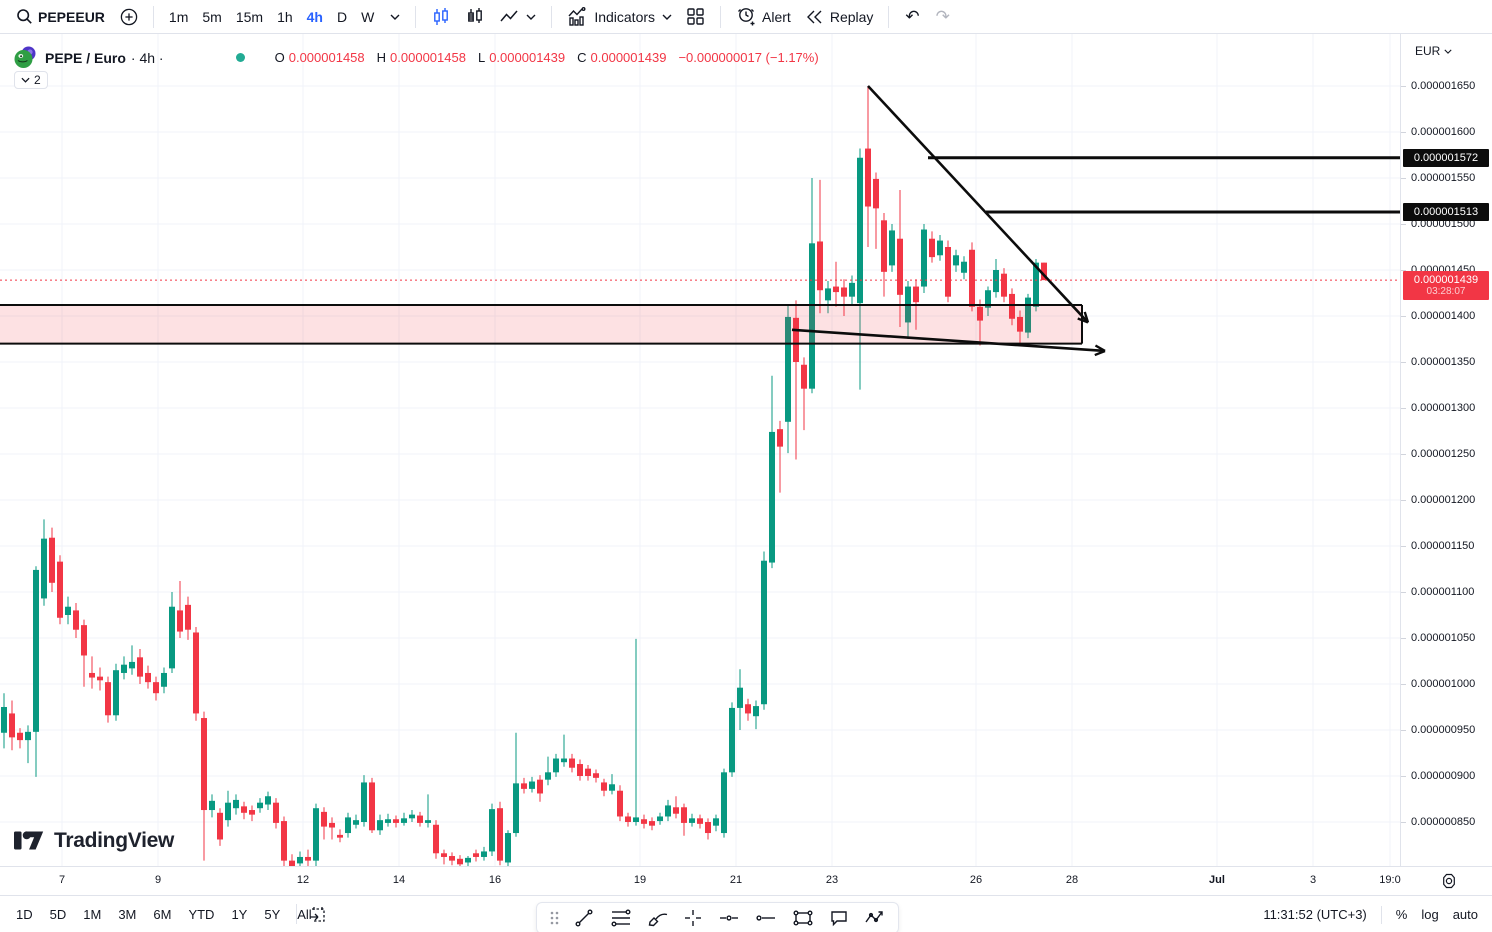 Image resolution: width=1492 pixels, height=932 pixels. What do you see at coordinates (584, 918) in the screenshot?
I see `trend-line-icon` at bounding box center [584, 918].